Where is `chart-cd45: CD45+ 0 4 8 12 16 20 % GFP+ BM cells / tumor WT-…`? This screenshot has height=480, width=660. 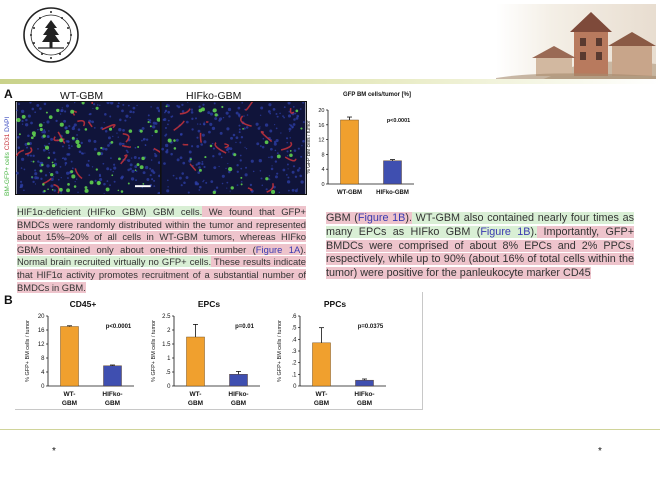
chart-cd45: CD45+ 0 4 8 12 16 20 % GFP+ BM cells / tumor WT-… is located at coordinates (79, 353).